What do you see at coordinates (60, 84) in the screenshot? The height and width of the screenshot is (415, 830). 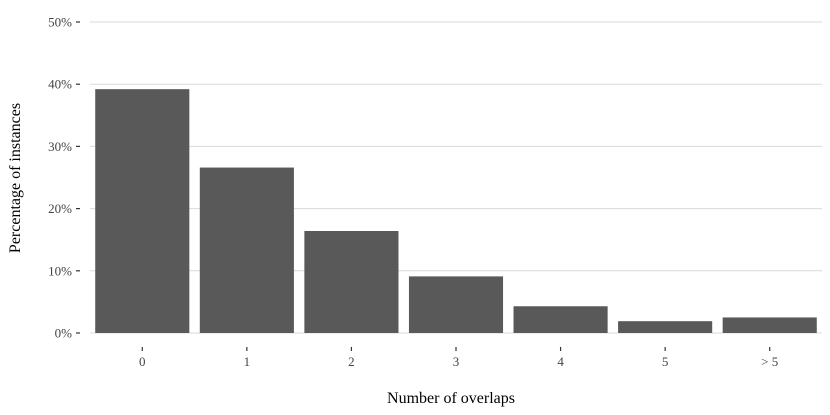 I see `y-tick-label: 40%` at bounding box center [60, 84].